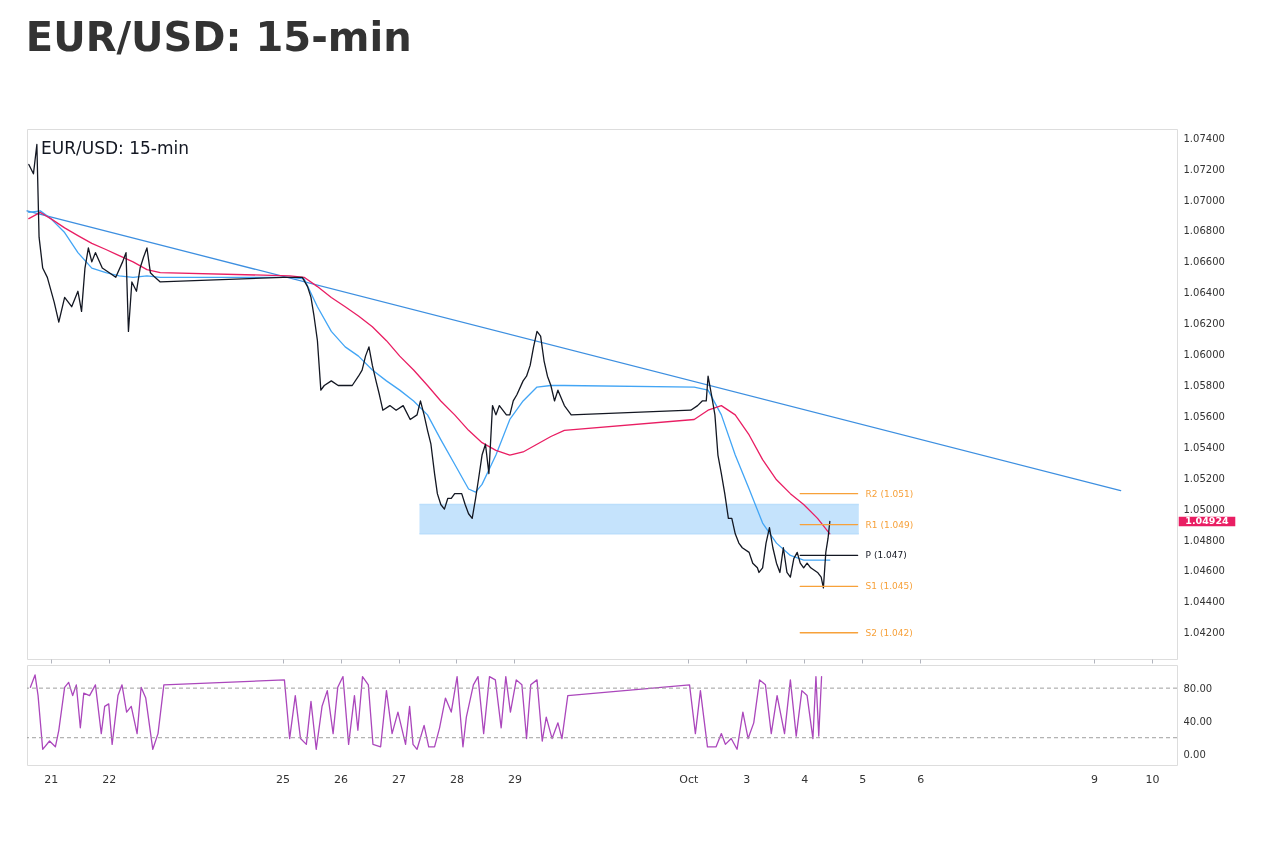 The image size is (1280, 853). Describe the element at coordinates (1152, 779) in the screenshot. I see `x-tick-label: 10` at that location.